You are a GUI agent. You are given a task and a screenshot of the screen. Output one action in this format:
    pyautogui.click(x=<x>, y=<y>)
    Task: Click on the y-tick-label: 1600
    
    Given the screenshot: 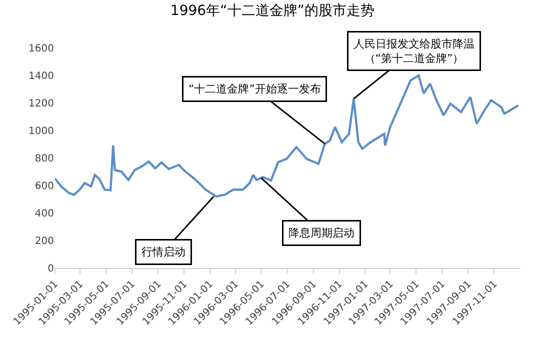 What is the action you would take?
    pyautogui.click(x=41, y=49)
    